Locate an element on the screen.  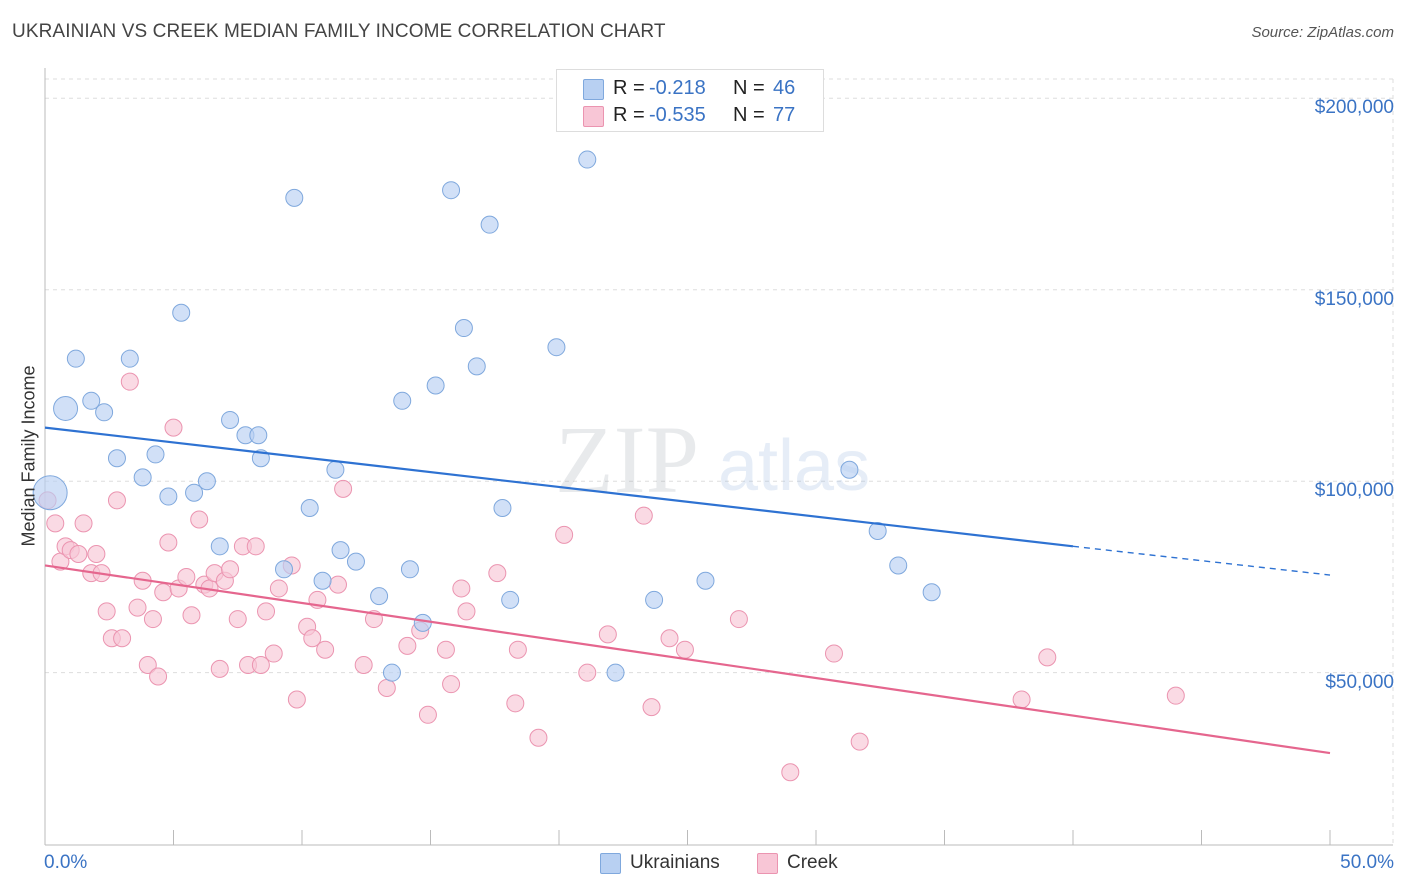
ukrainians-regression-line is located at coordinates (559, 487).